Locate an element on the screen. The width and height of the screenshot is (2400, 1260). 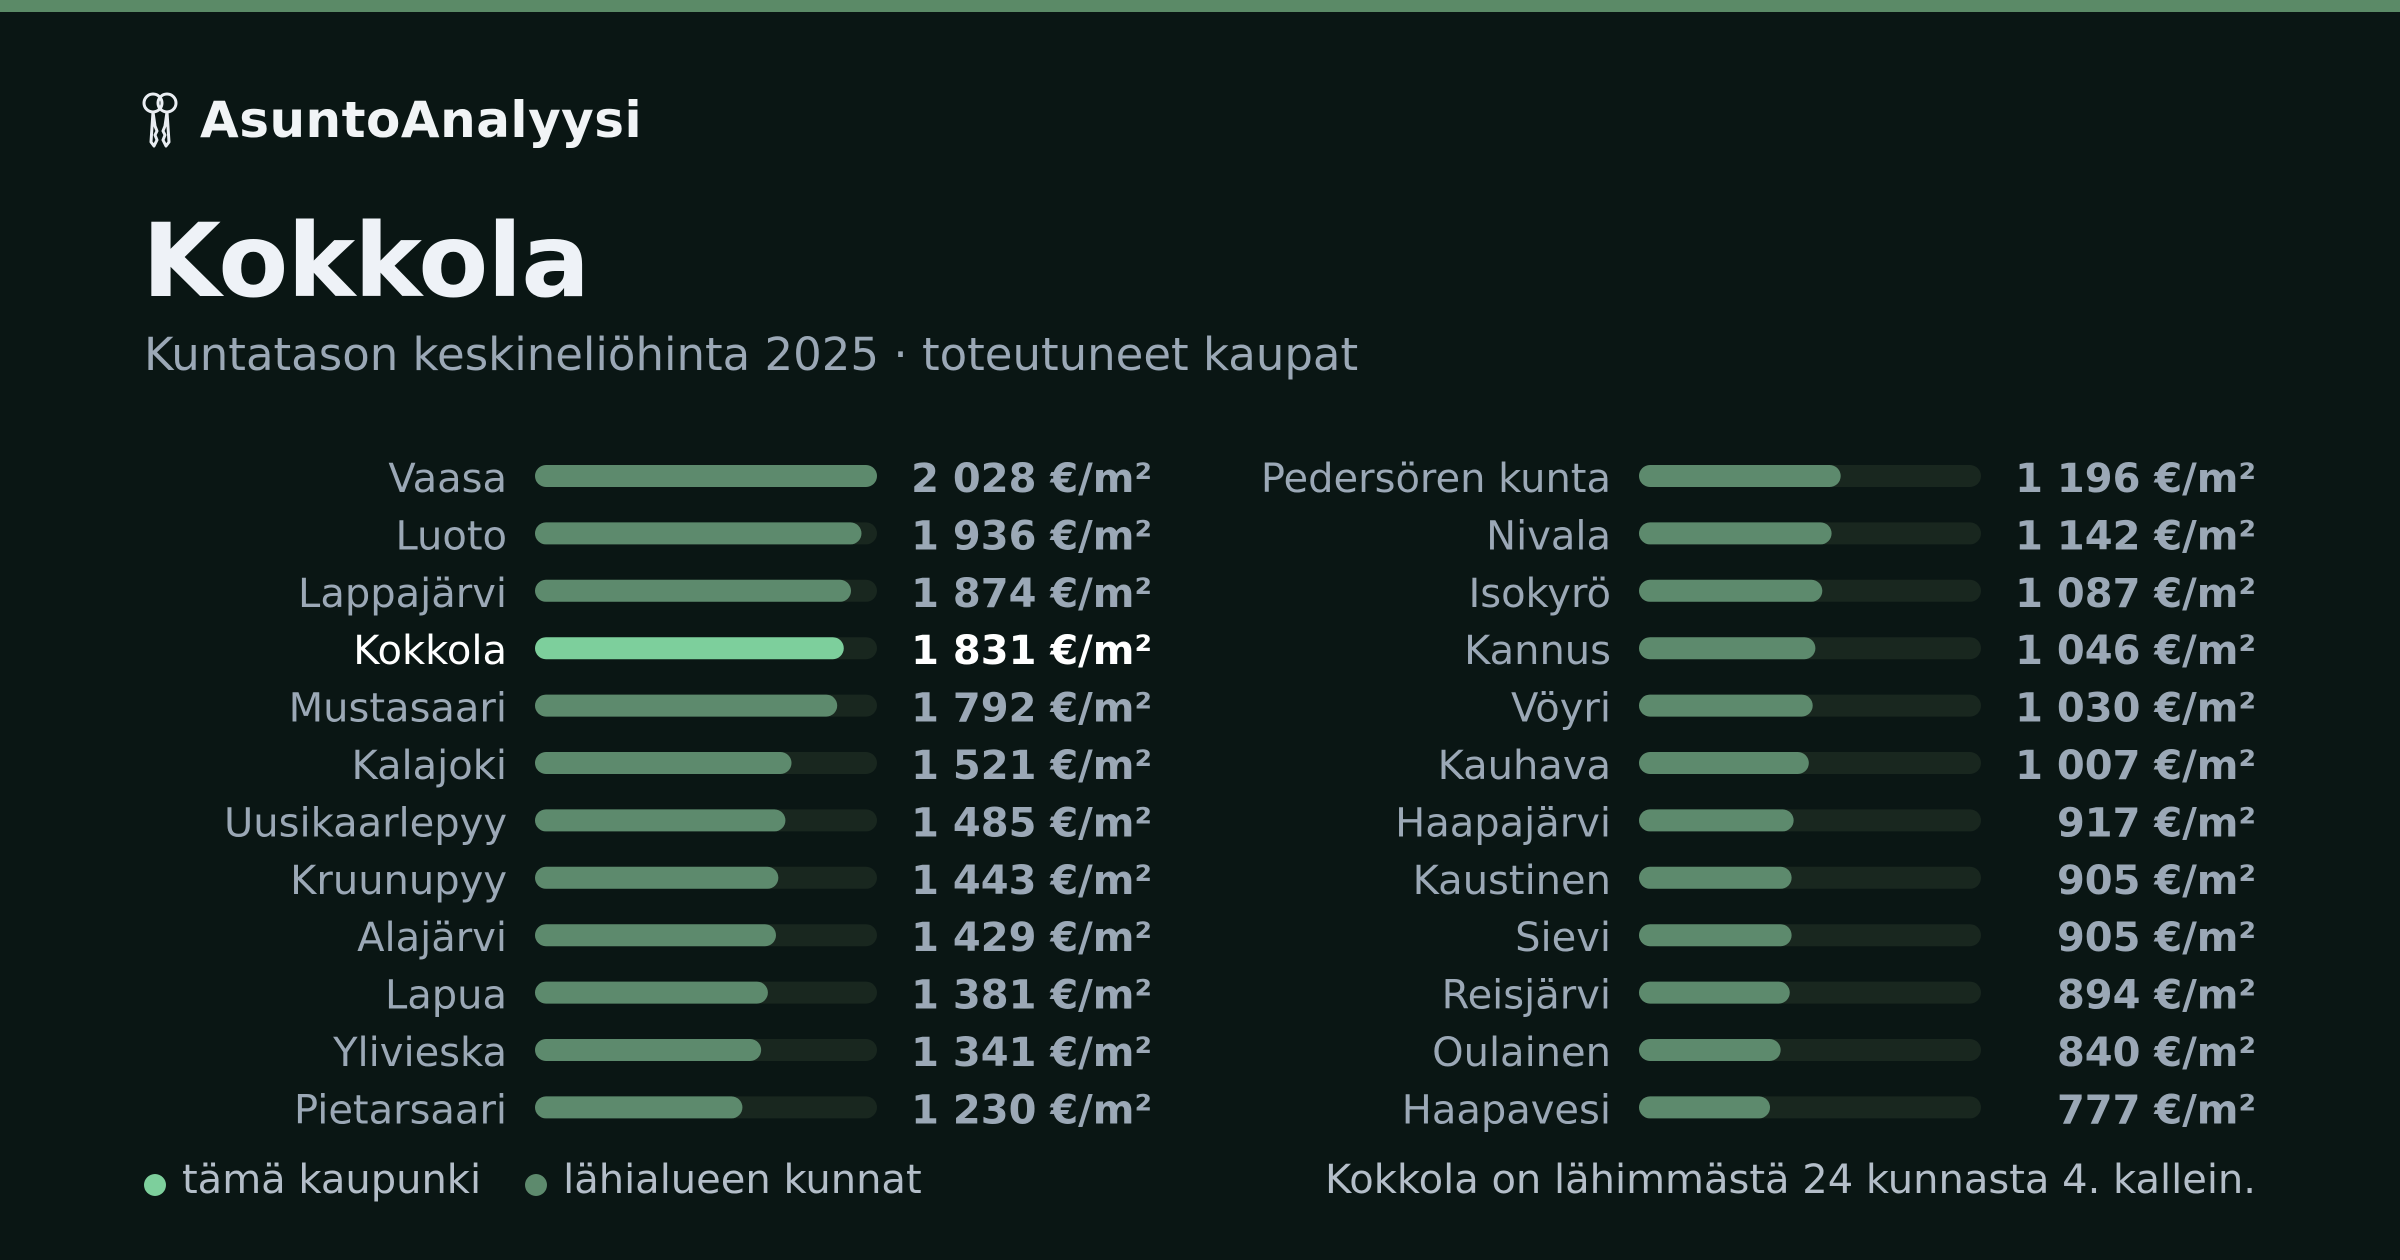
value-label-kruunupyy: 1 443 €/m² is located at coordinates (1031, 881).